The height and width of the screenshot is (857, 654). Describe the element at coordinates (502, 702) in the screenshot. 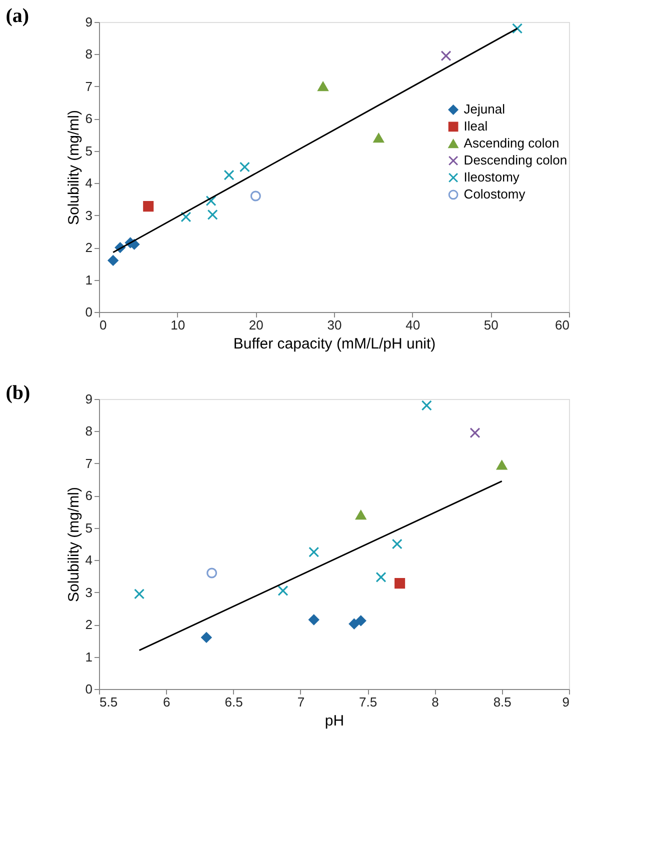

I see `x-tick-label: 8.5` at that location.